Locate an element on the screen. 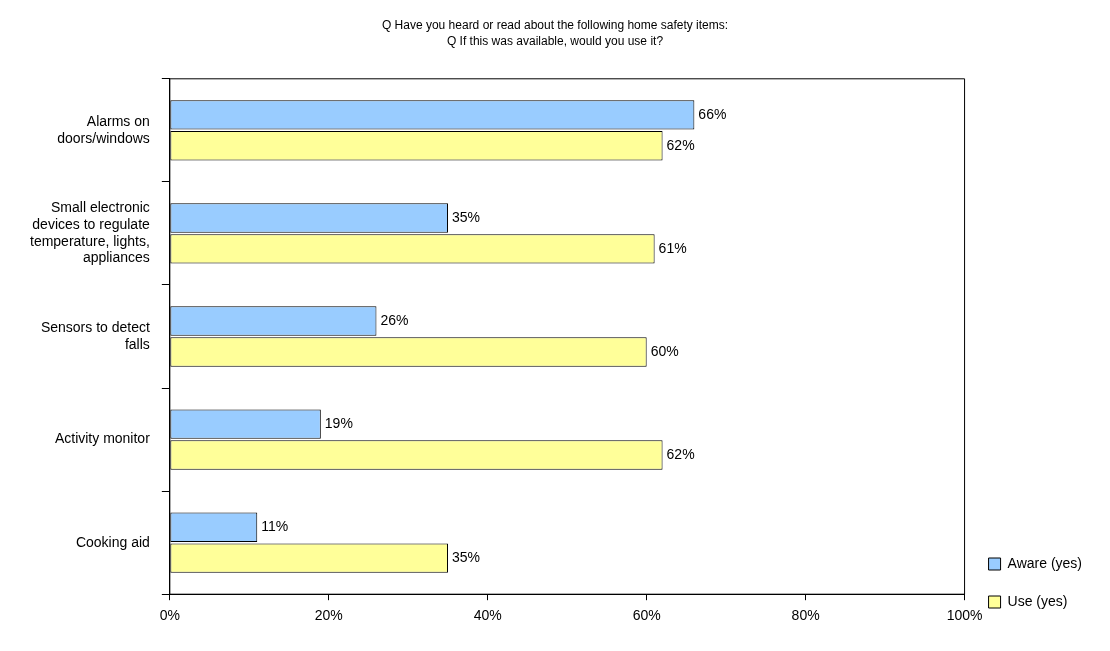  data-label: 19% is located at coordinates (338, 422).